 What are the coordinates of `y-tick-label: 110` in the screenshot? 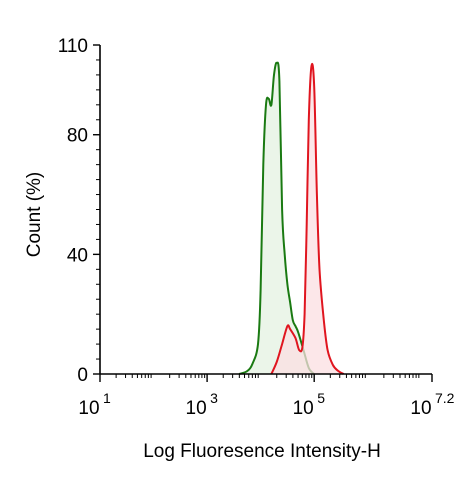 It's located at (73, 46).